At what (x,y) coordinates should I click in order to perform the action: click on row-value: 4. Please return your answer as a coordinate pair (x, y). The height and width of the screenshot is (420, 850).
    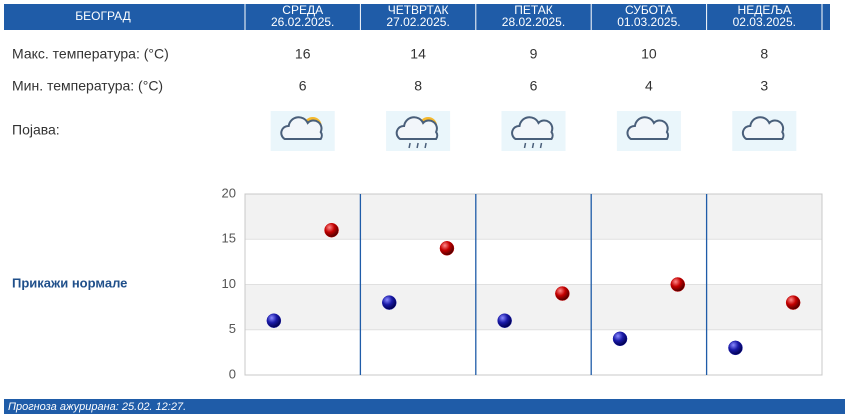
    Looking at the image, I should click on (649, 86).